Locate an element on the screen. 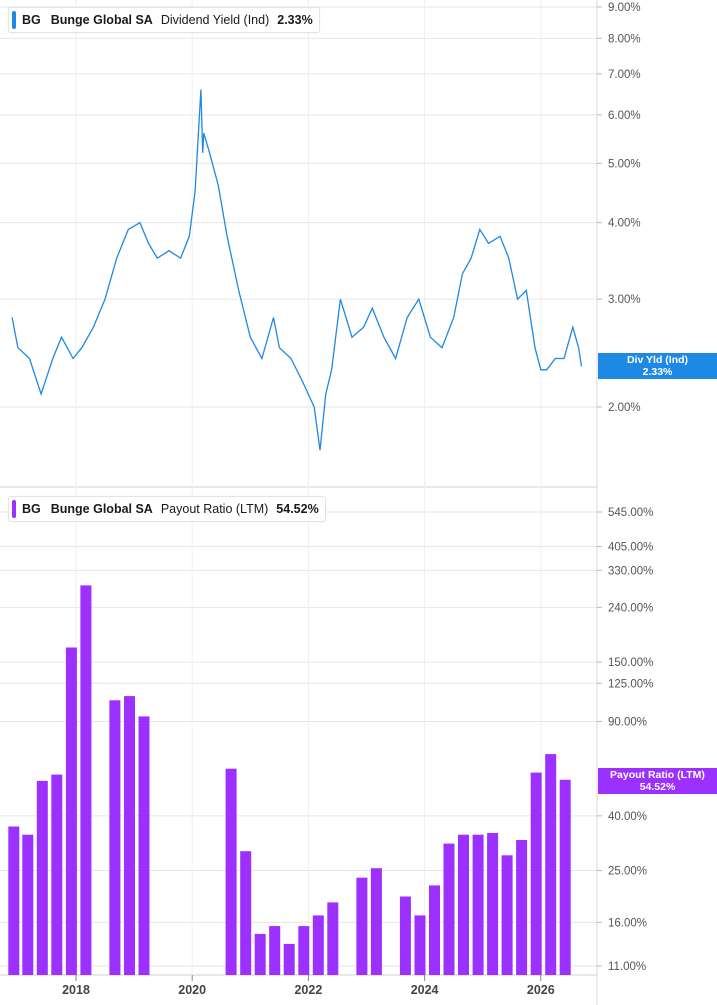  legend-value: 54.52% is located at coordinates (297, 509).